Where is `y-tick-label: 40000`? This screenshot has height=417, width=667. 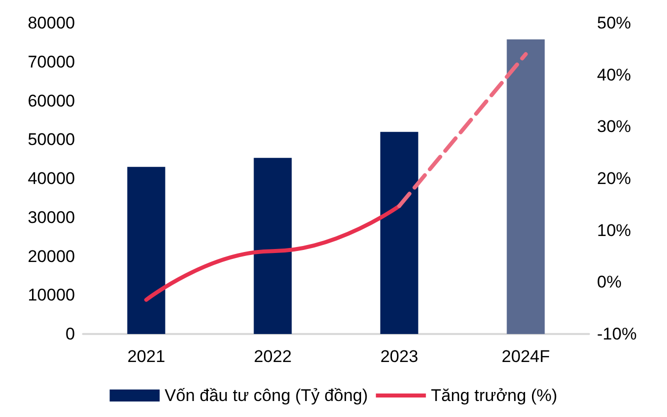 y-tick-label: 40000 is located at coordinates (51, 178).